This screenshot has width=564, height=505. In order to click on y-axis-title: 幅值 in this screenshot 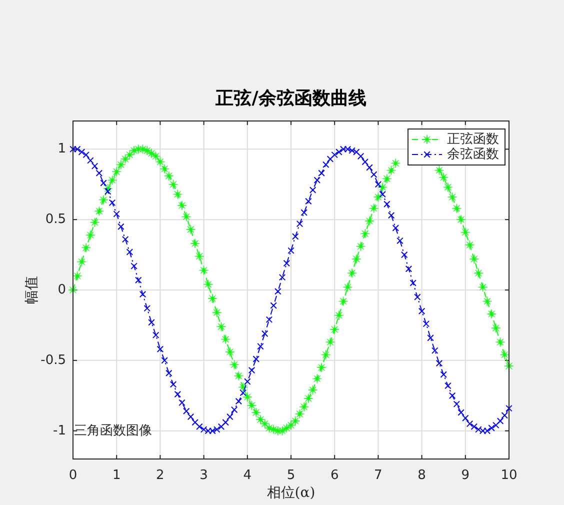, I will do `click(32, 290)`.